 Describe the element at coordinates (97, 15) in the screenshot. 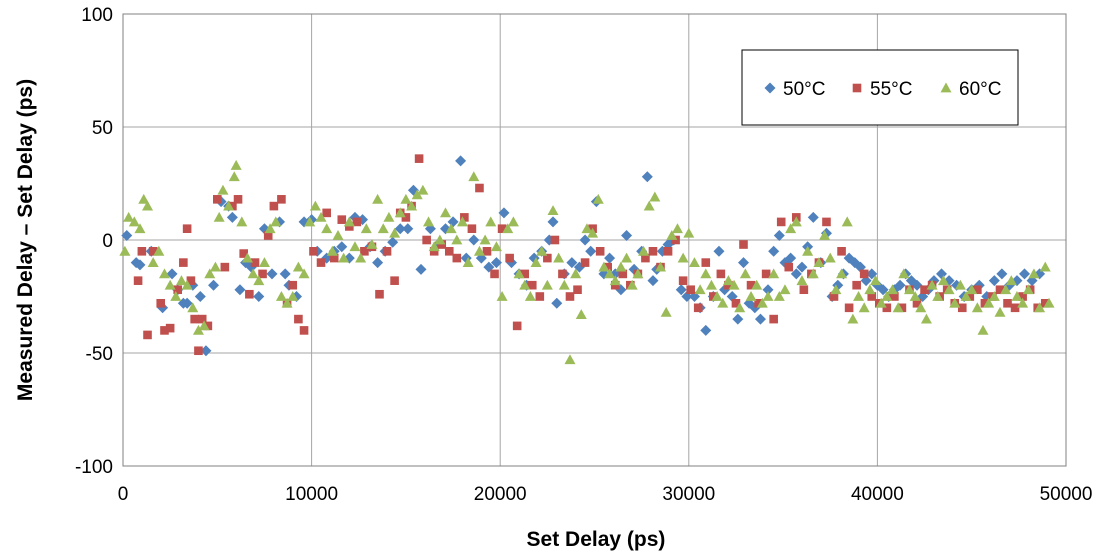

I see `y-tick-label: 100` at that location.